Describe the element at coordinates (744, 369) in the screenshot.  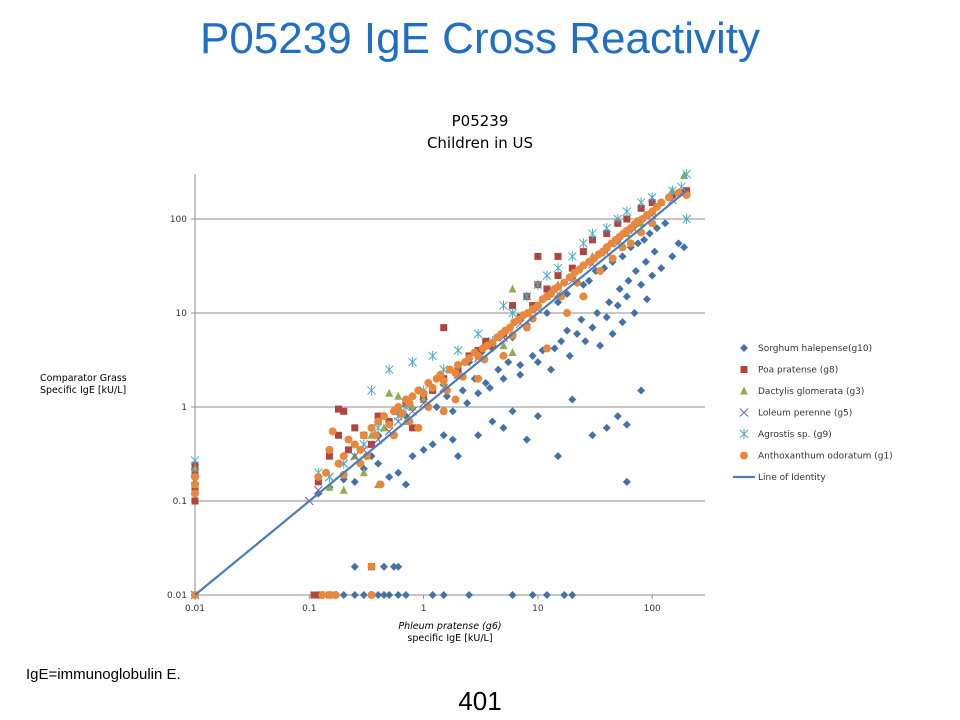
I see `legend-marker-poa-pratense-g8` at that location.